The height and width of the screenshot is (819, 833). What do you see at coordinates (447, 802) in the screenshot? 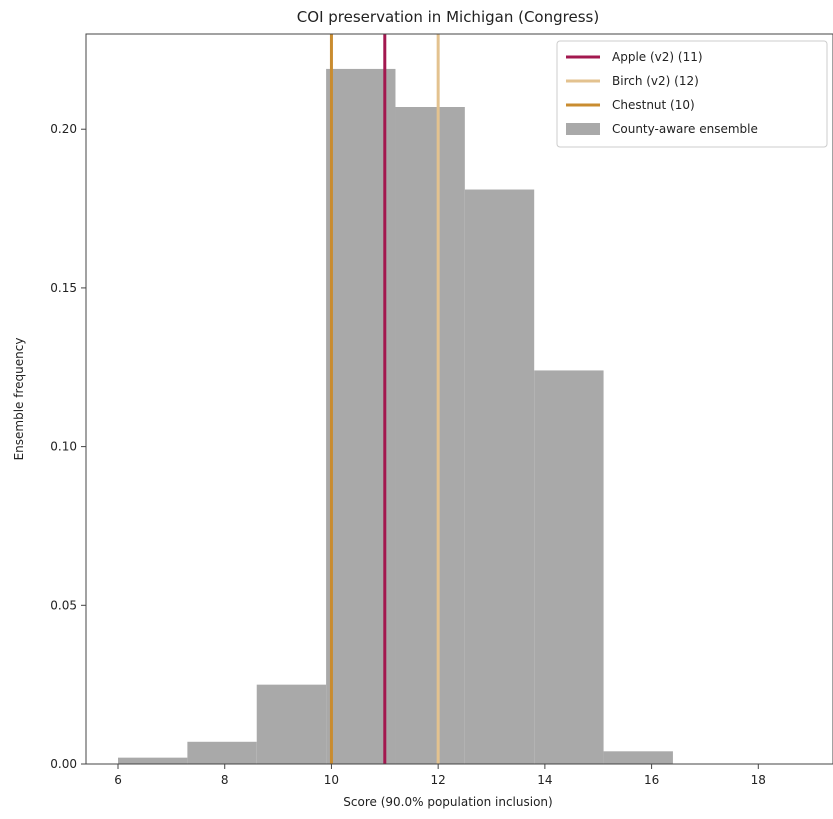
I see `x-axis-label: Score (90.0% population inclusion)` at bounding box center [447, 802].